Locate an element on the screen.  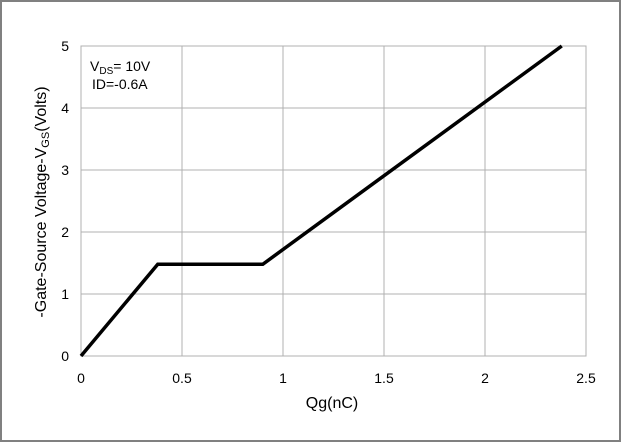
y-axis-title-unit: (Volts) is located at coordinates (41, 108).